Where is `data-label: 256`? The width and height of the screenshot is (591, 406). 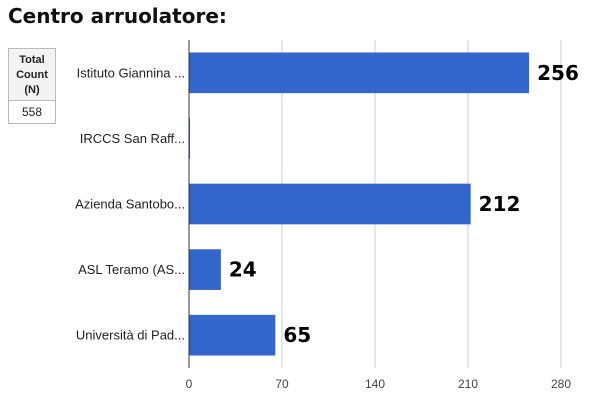
data-label: 256 is located at coordinates (558, 73).